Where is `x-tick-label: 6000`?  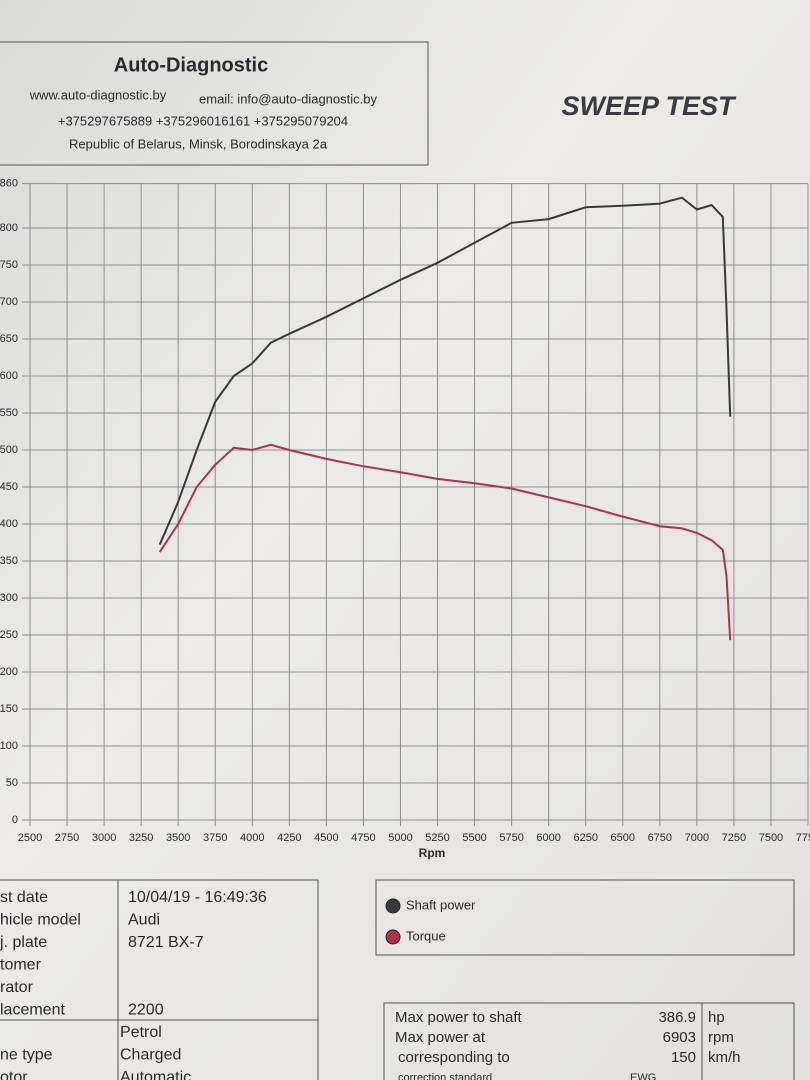
x-tick-label: 6000 is located at coordinates (548, 838).